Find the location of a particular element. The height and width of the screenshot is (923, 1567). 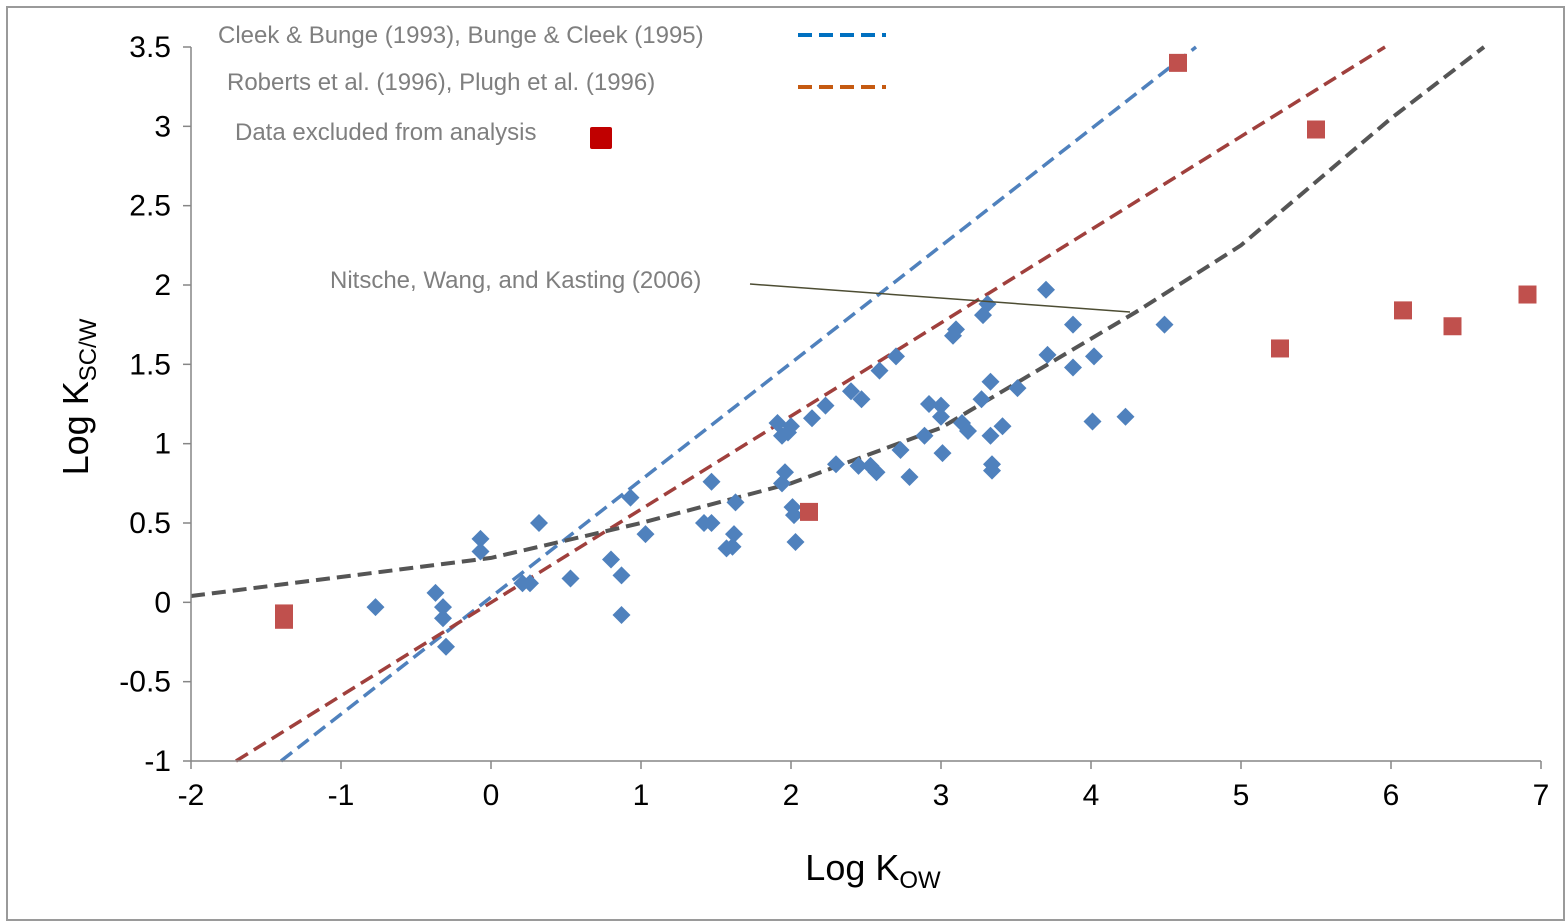

x-tick-label: -1 is located at coordinates (341, 795).